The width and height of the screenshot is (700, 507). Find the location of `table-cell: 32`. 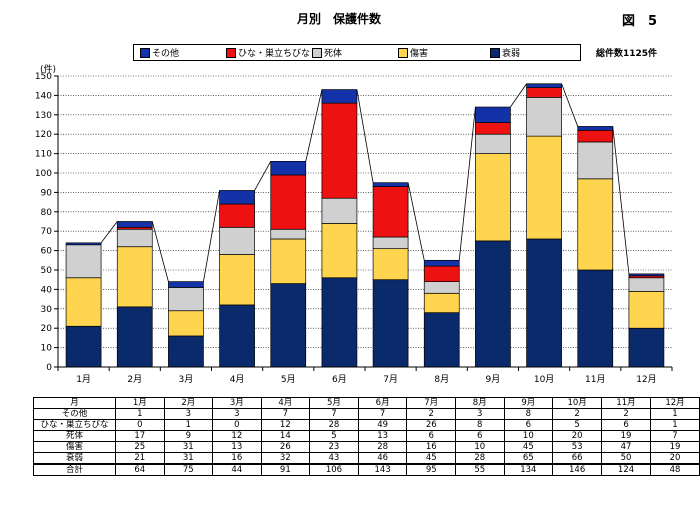

table-cell: 32 is located at coordinates (285, 458).